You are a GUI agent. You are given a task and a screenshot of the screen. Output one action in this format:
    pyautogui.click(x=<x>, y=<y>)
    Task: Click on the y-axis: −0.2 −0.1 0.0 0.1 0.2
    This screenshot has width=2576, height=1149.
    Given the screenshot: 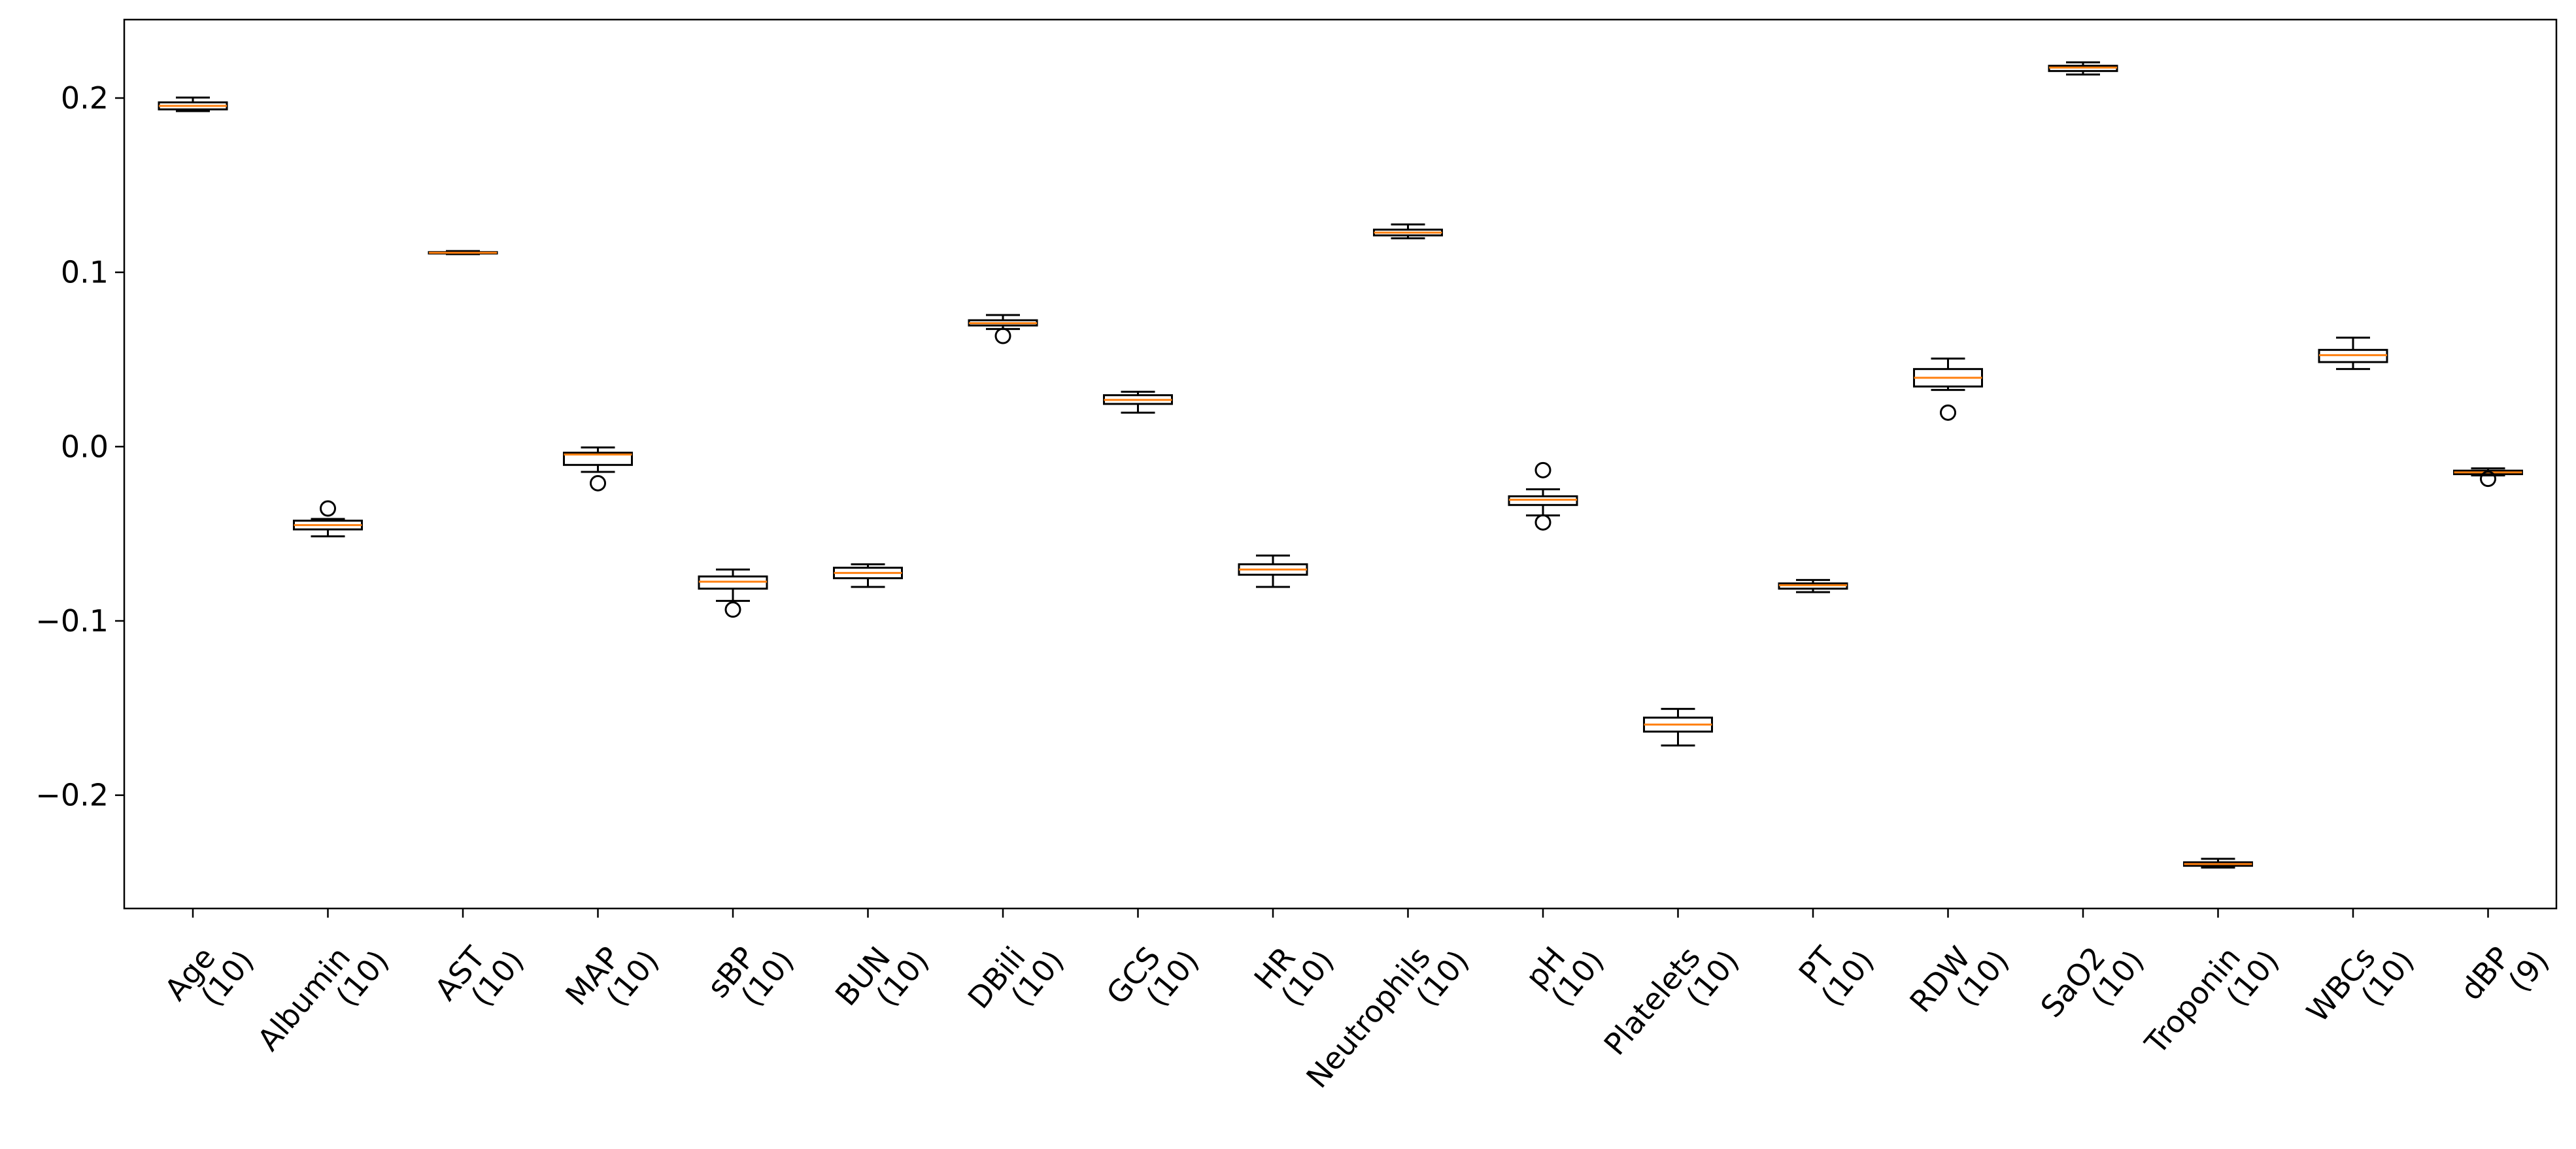 What is the action you would take?
    pyautogui.click(x=79, y=446)
    